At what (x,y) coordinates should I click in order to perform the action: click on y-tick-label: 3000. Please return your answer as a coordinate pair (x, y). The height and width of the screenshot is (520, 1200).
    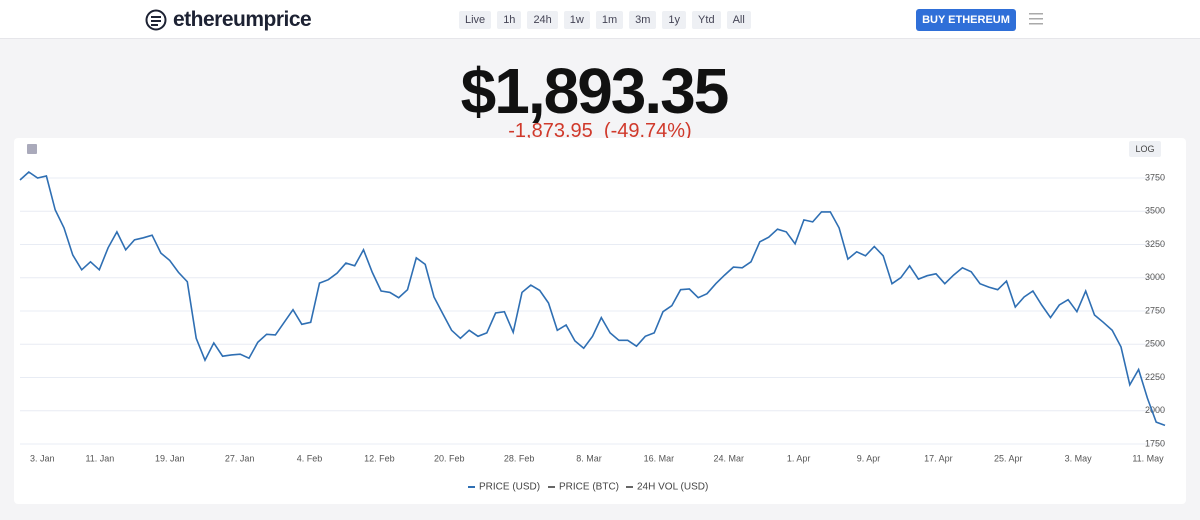
    Looking at the image, I should click on (1155, 277).